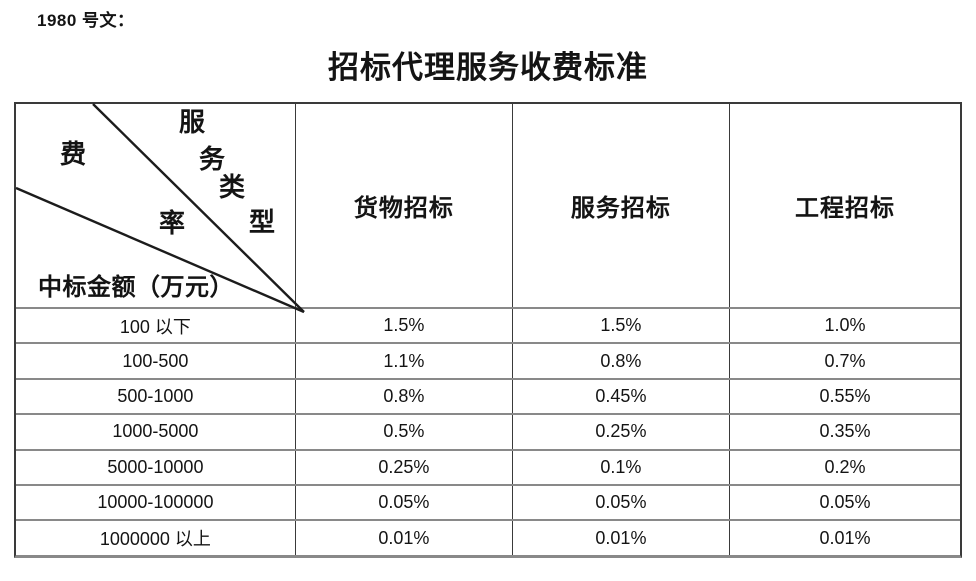 This screenshot has height=581, width=976. Describe the element at coordinates (404, 502) in the screenshot. I see `goods-rate-cell: 0.05%` at that location.